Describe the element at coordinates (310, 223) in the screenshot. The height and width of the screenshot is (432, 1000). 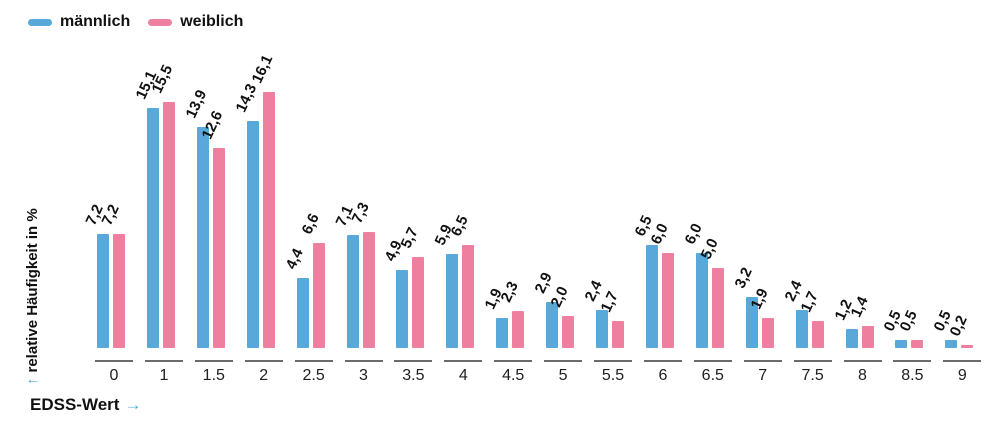
I see `value-label: 6,6` at that location.